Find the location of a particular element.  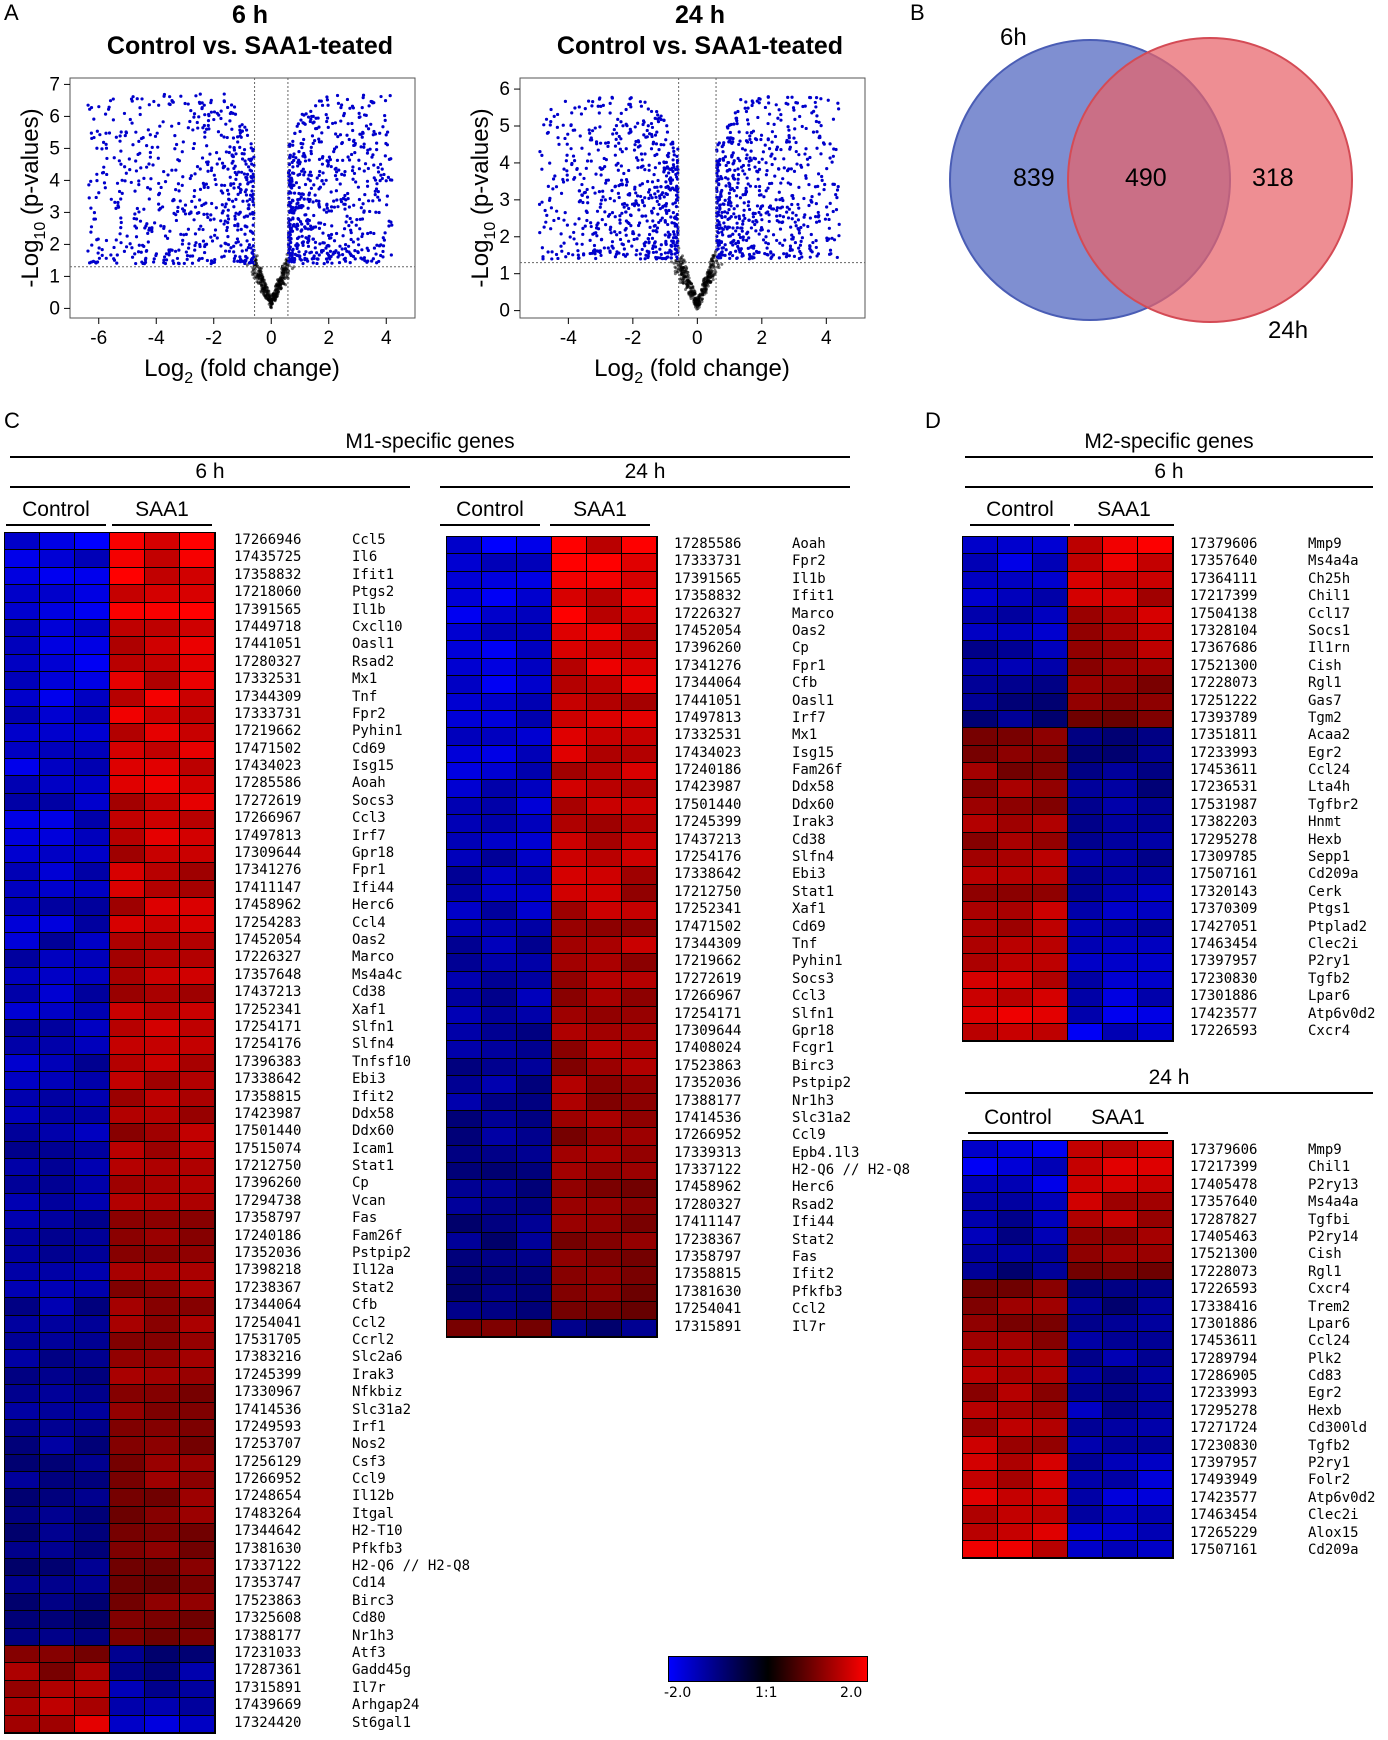

m1-24h-row is located at coordinates (552, 1085).